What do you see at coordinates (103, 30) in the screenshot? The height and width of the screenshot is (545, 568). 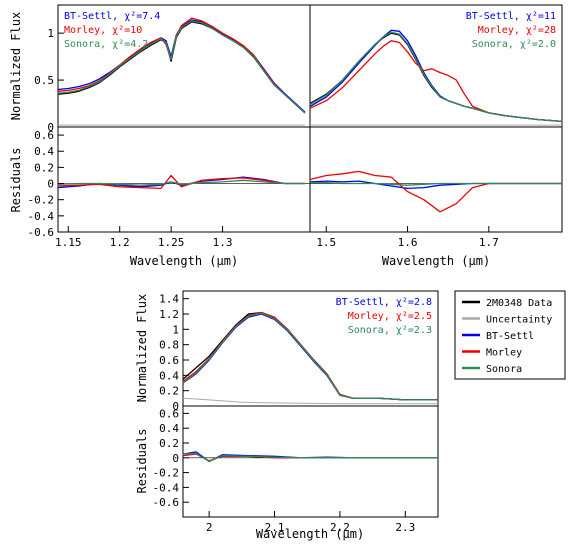 I see `chi2-annotation: Morley, χ²=10` at bounding box center [103, 30].